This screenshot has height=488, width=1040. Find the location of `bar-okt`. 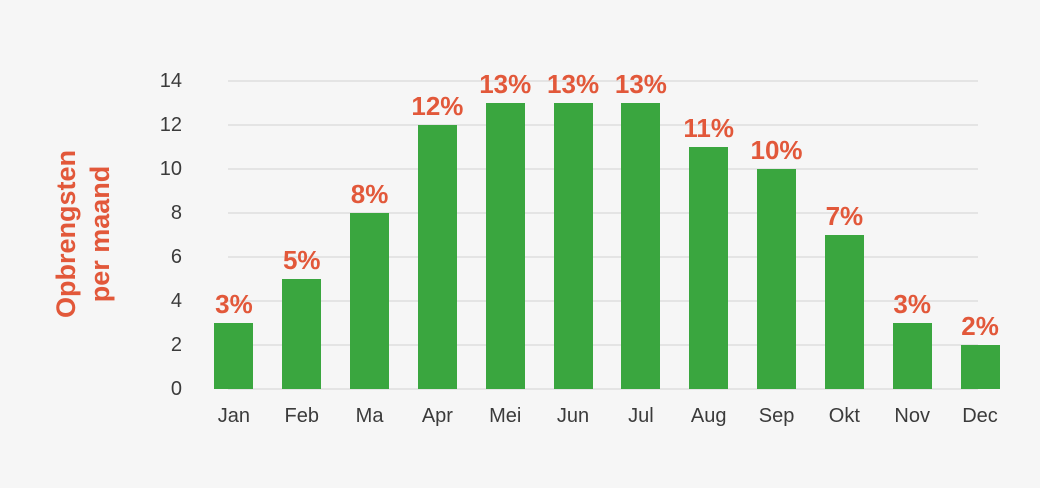

bar-okt is located at coordinates (844, 312).